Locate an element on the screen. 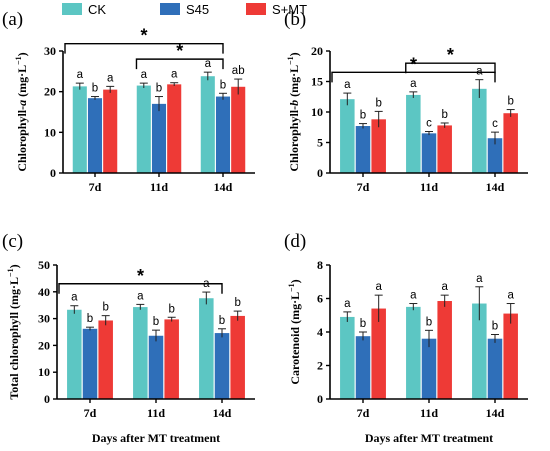  legend-label: CK is located at coordinates (97, 9).